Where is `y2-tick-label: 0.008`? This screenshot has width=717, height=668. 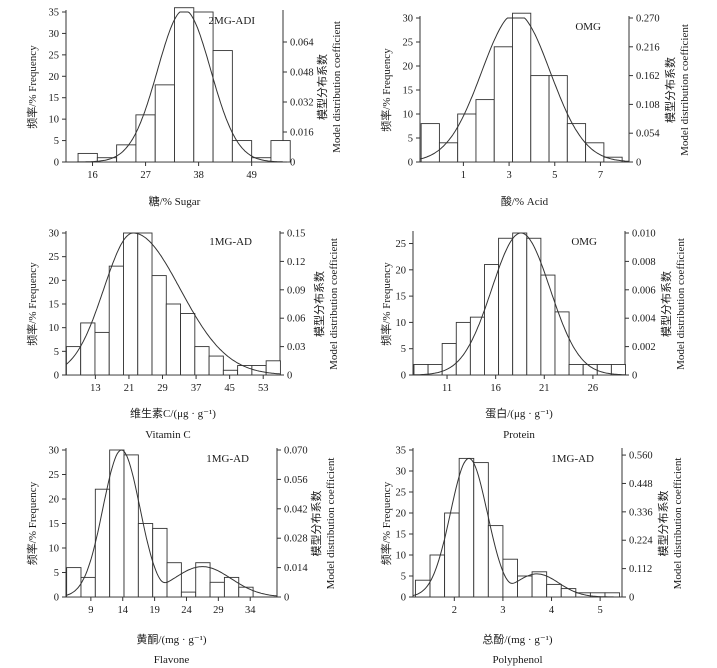 y2-tick-label: 0.008 is located at coordinates (644, 262).